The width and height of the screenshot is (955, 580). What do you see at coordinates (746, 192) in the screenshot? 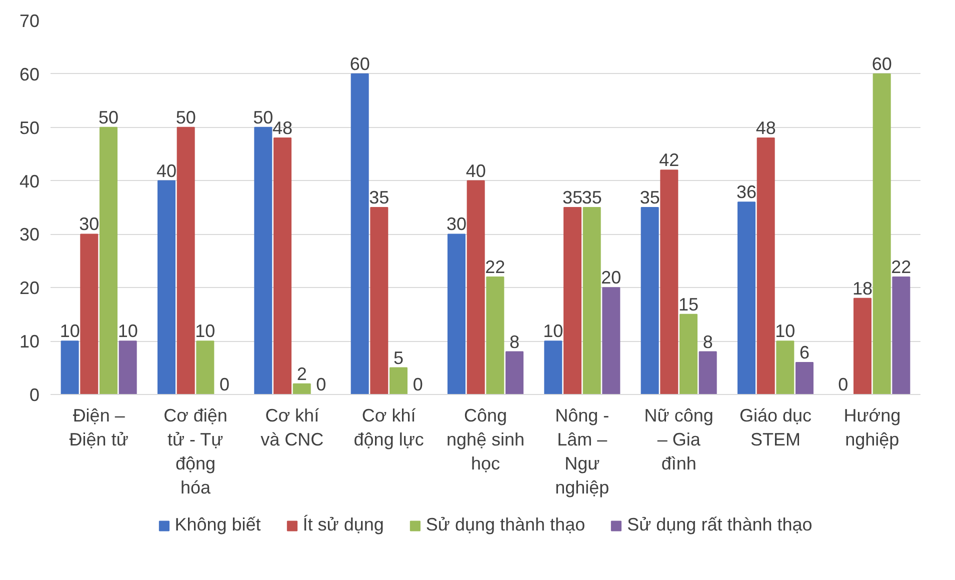
I see `data-label: 36` at bounding box center [746, 192].